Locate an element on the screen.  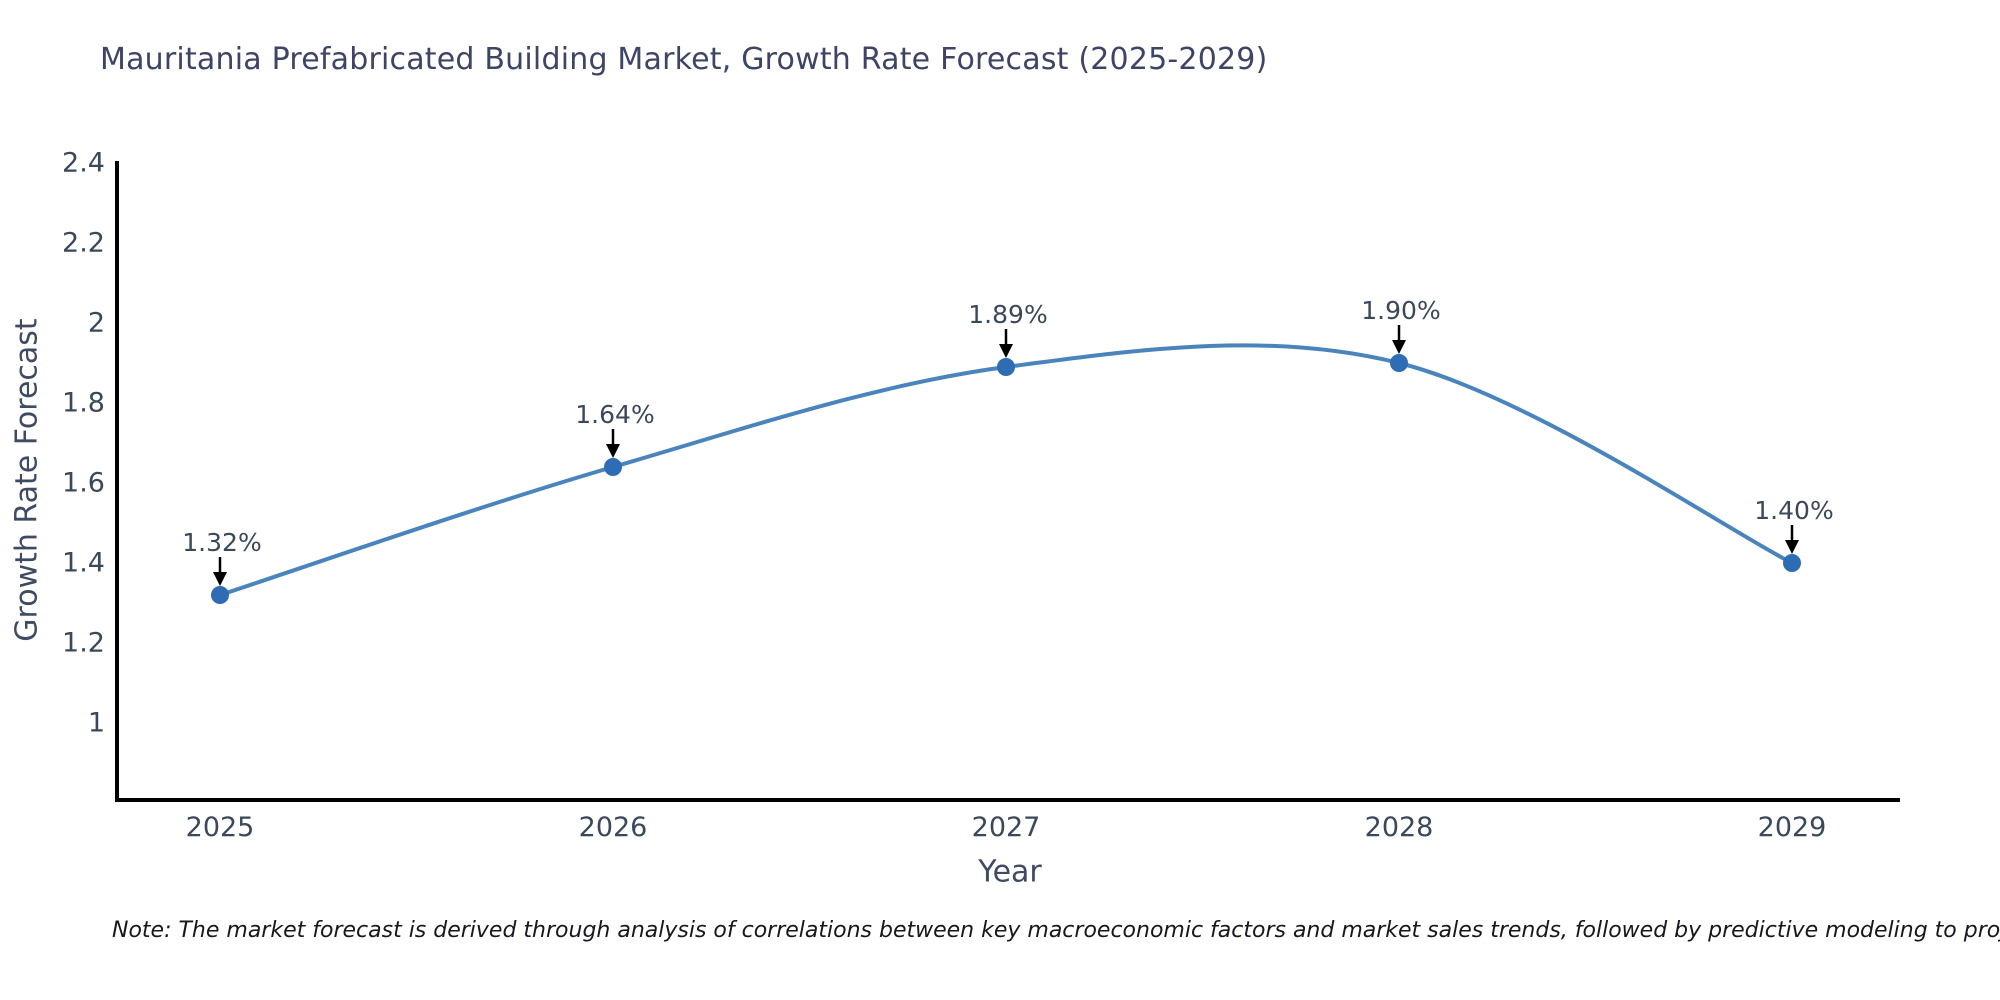
y-tick-label: 2.2 is located at coordinates (83, 243).